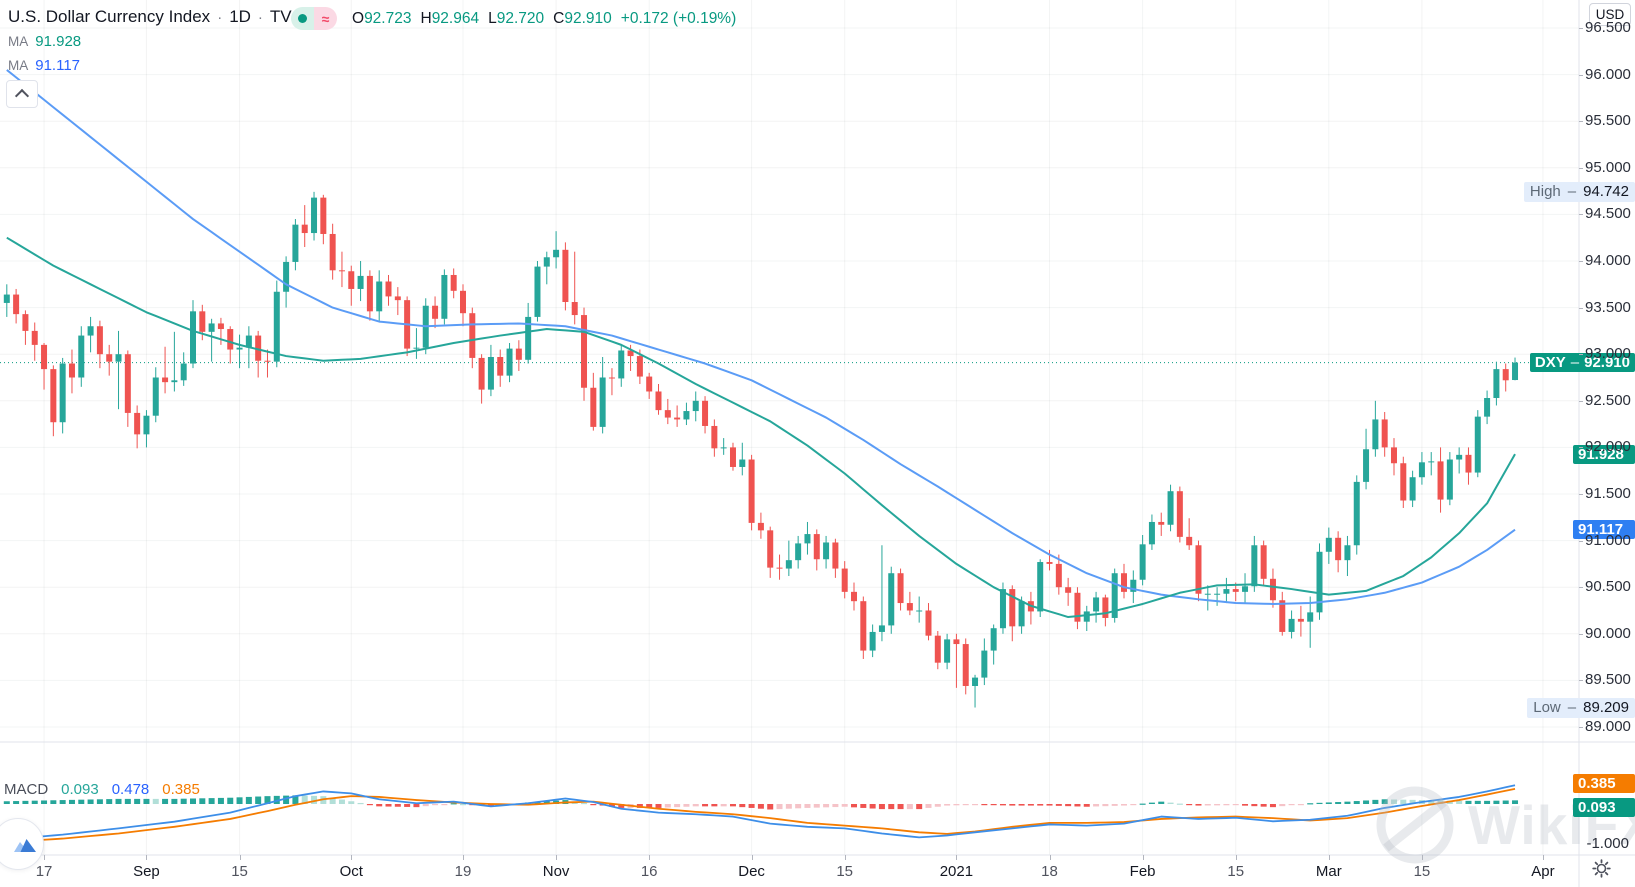  What do you see at coordinates (1608, 167) in the screenshot?
I see `price-axis-label: 95.000` at bounding box center [1608, 167].